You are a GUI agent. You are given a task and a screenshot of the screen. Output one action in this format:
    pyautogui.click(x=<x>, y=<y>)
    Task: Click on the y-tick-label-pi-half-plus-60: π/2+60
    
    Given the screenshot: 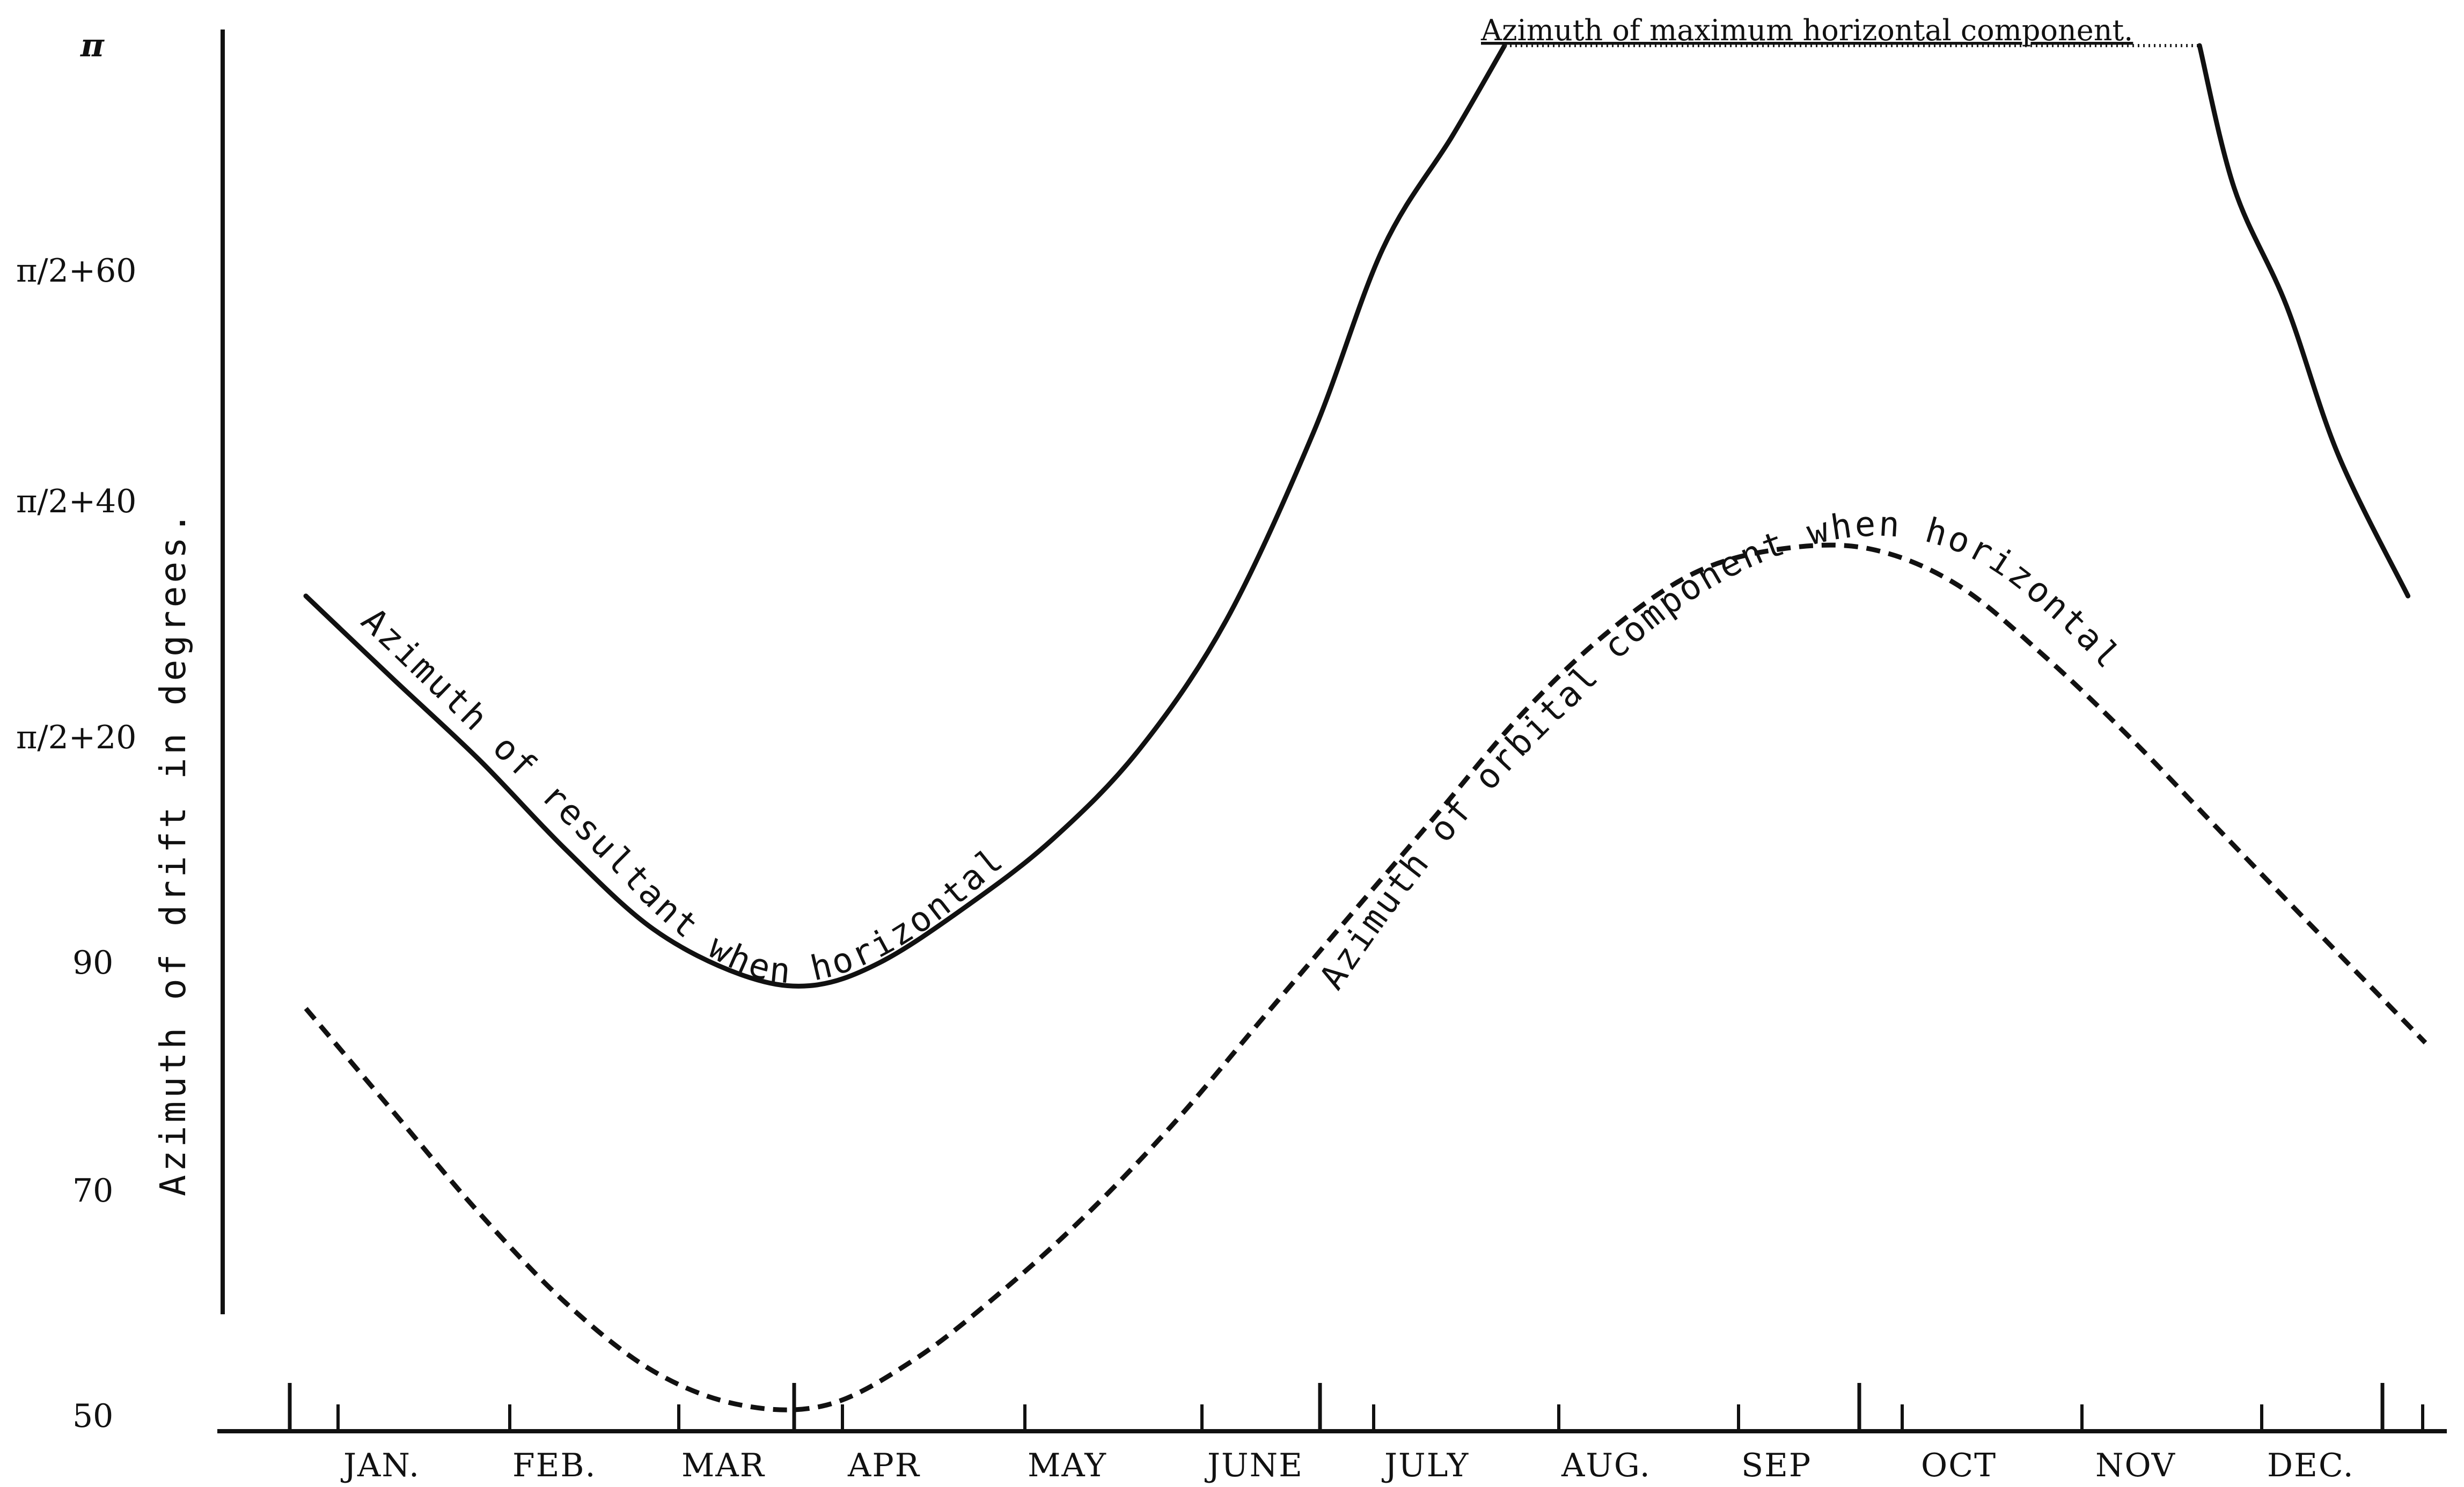 What is the action you would take?
    pyautogui.click(x=76, y=271)
    